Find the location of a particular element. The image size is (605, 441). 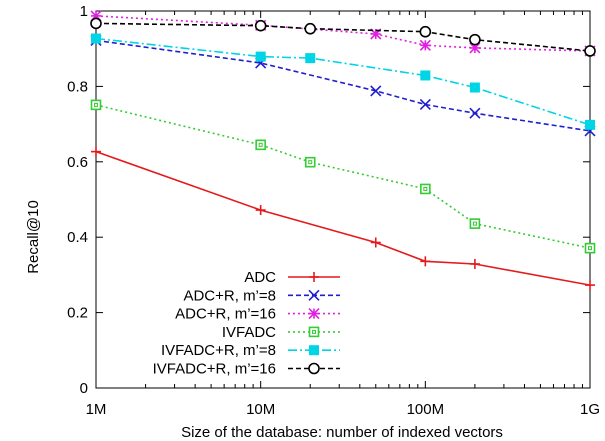

legend-label: IVFADC+R, m’=8 is located at coordinates (218, 350).